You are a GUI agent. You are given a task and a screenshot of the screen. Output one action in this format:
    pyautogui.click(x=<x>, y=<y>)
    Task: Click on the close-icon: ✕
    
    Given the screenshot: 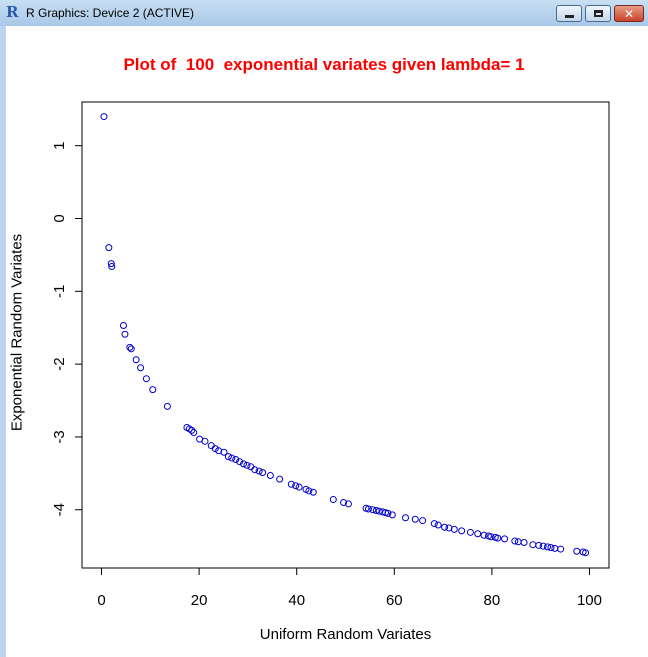 What is the action you would take?
    pyautogui.click(x=629, y=13)
    